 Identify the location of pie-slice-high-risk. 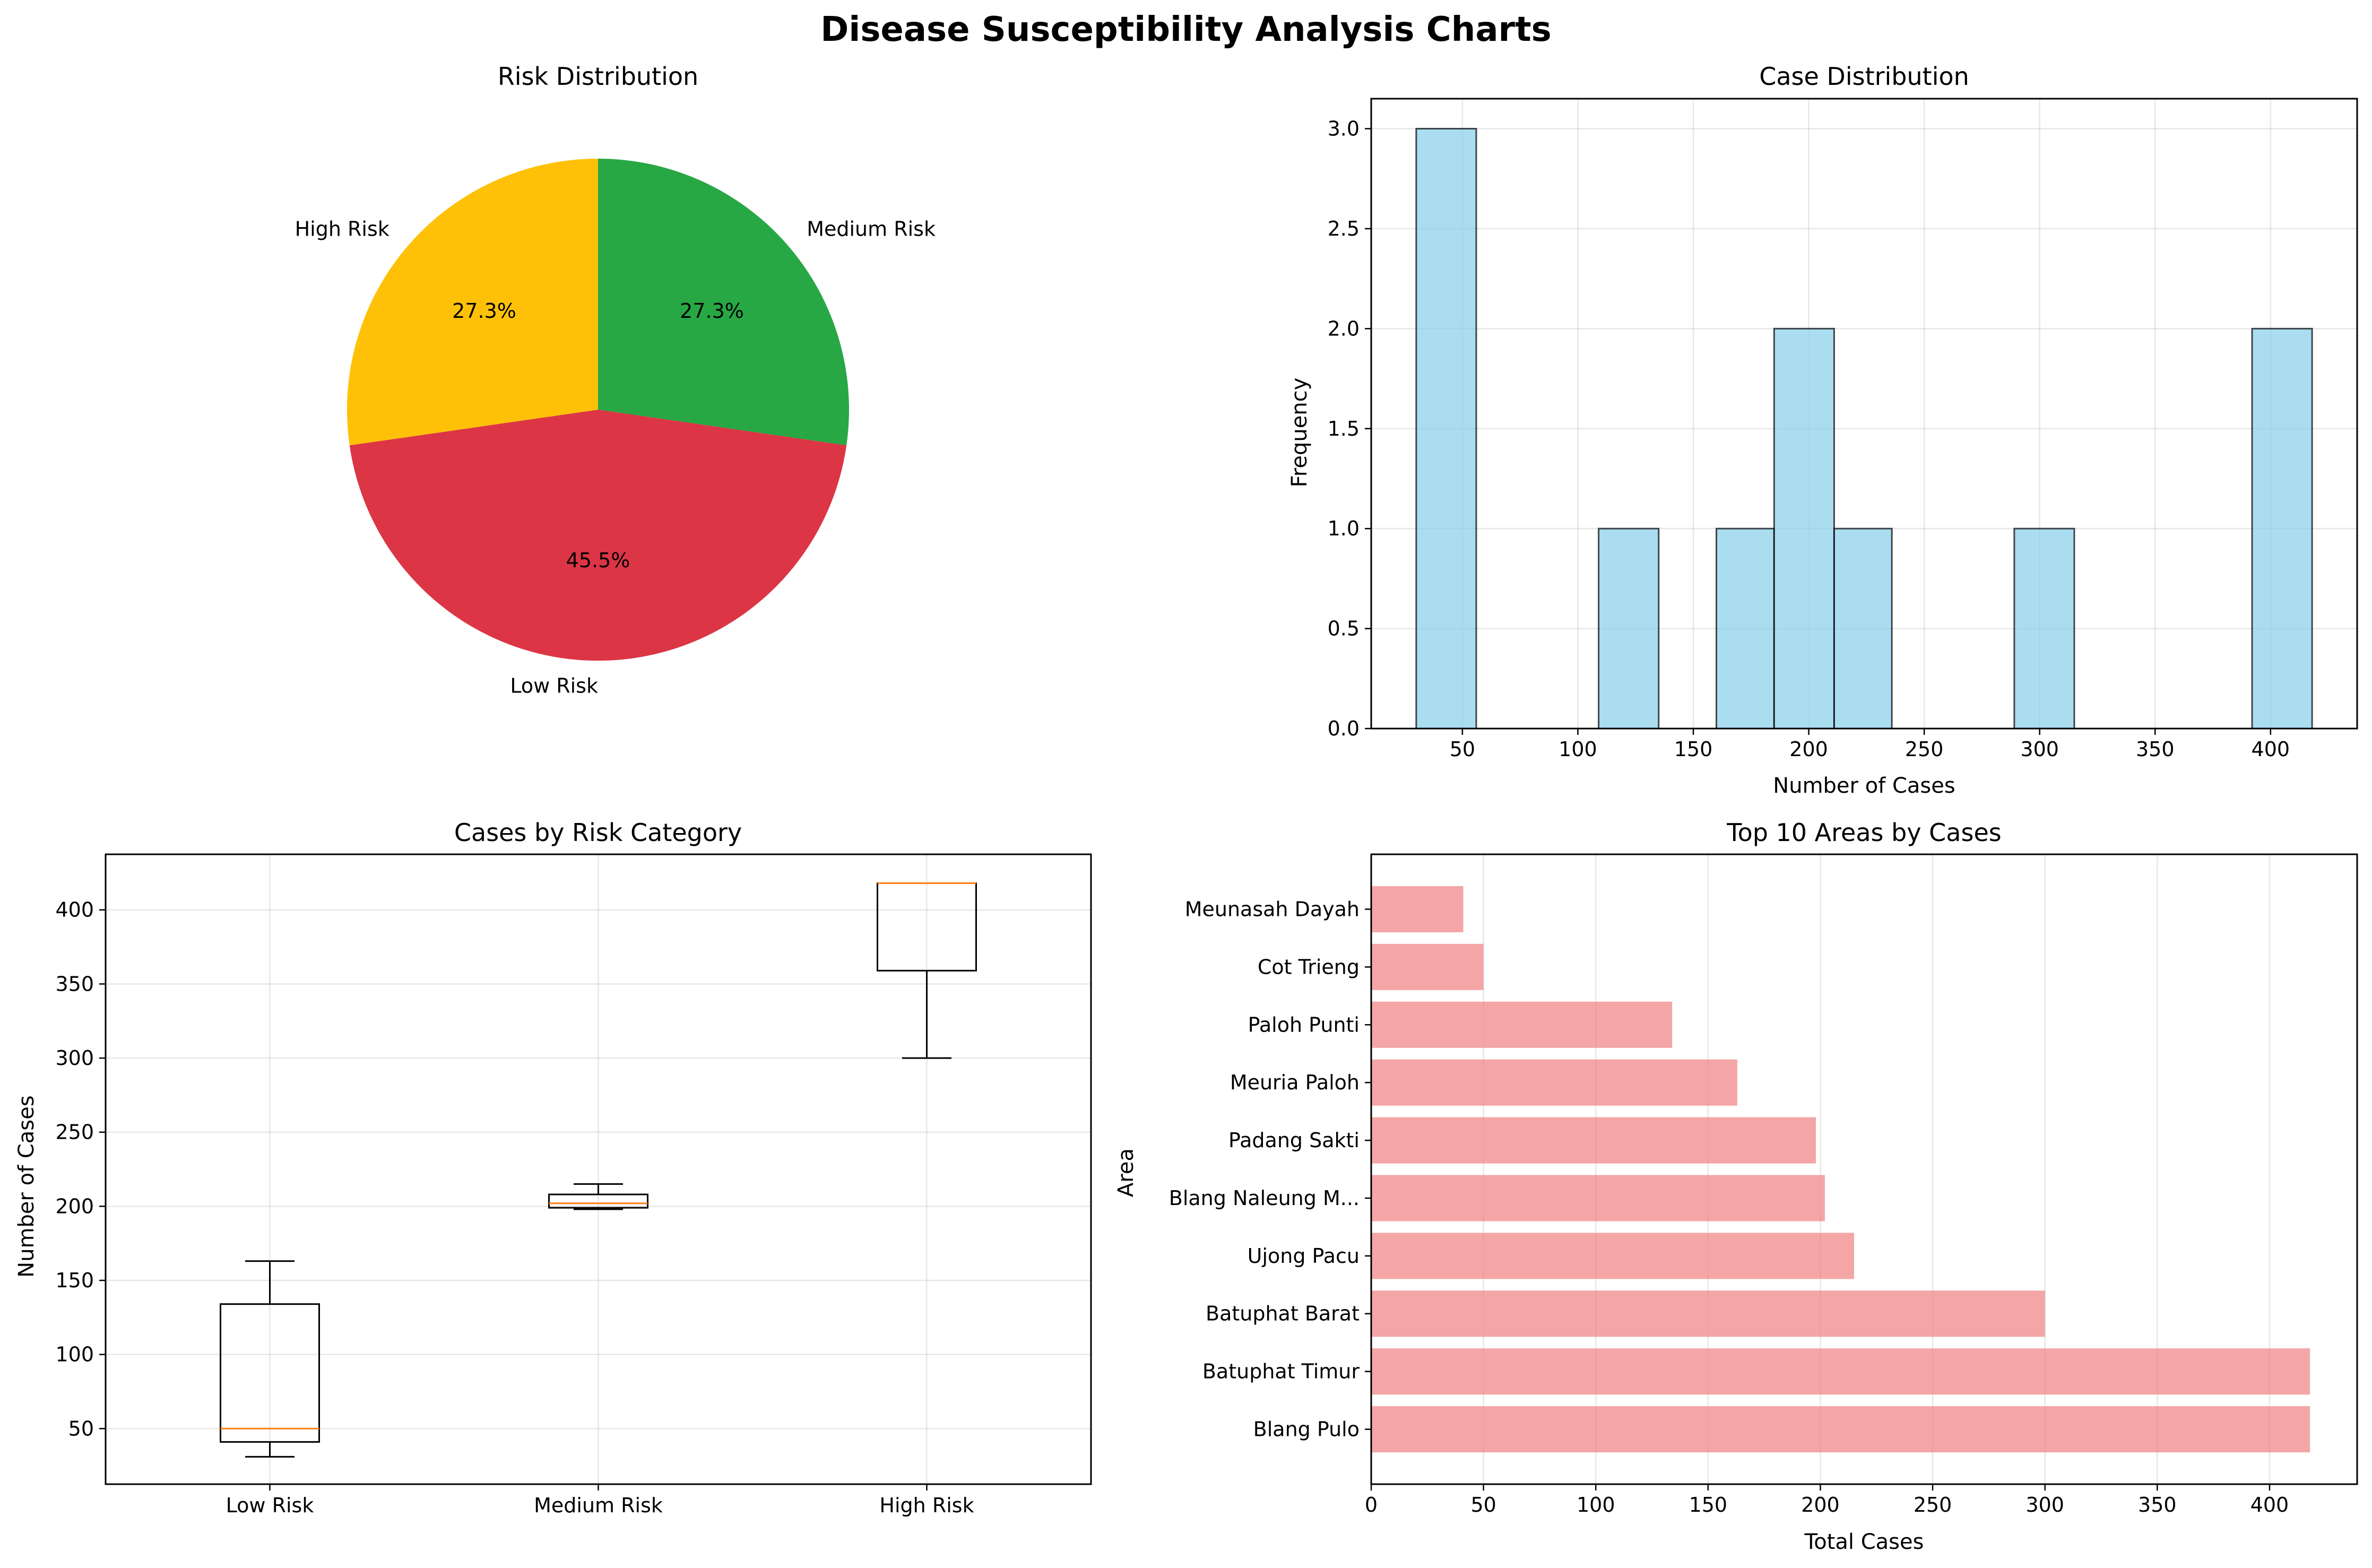
(472, 302).